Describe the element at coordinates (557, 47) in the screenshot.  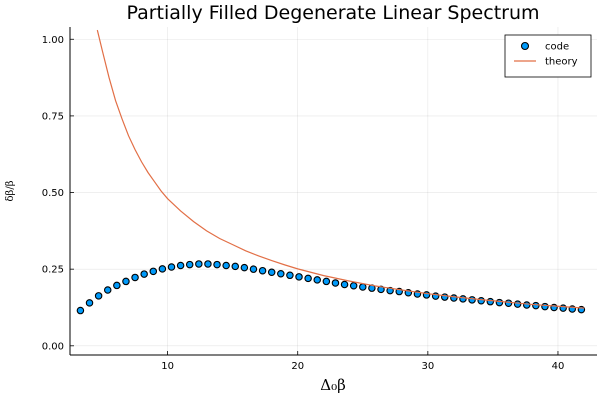
I see `legend-label-code: code` at that location.